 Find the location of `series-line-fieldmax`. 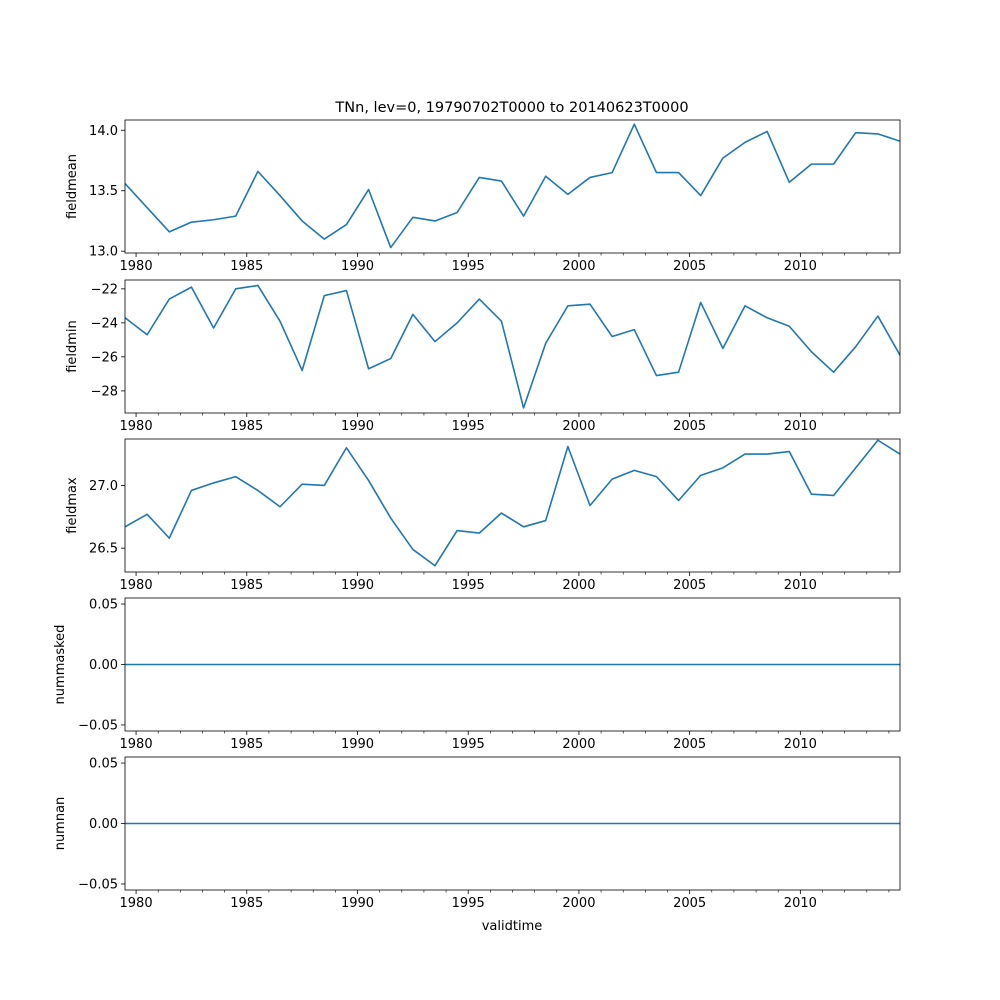

series-line-fieldmax is located at coordinates (512, 503).